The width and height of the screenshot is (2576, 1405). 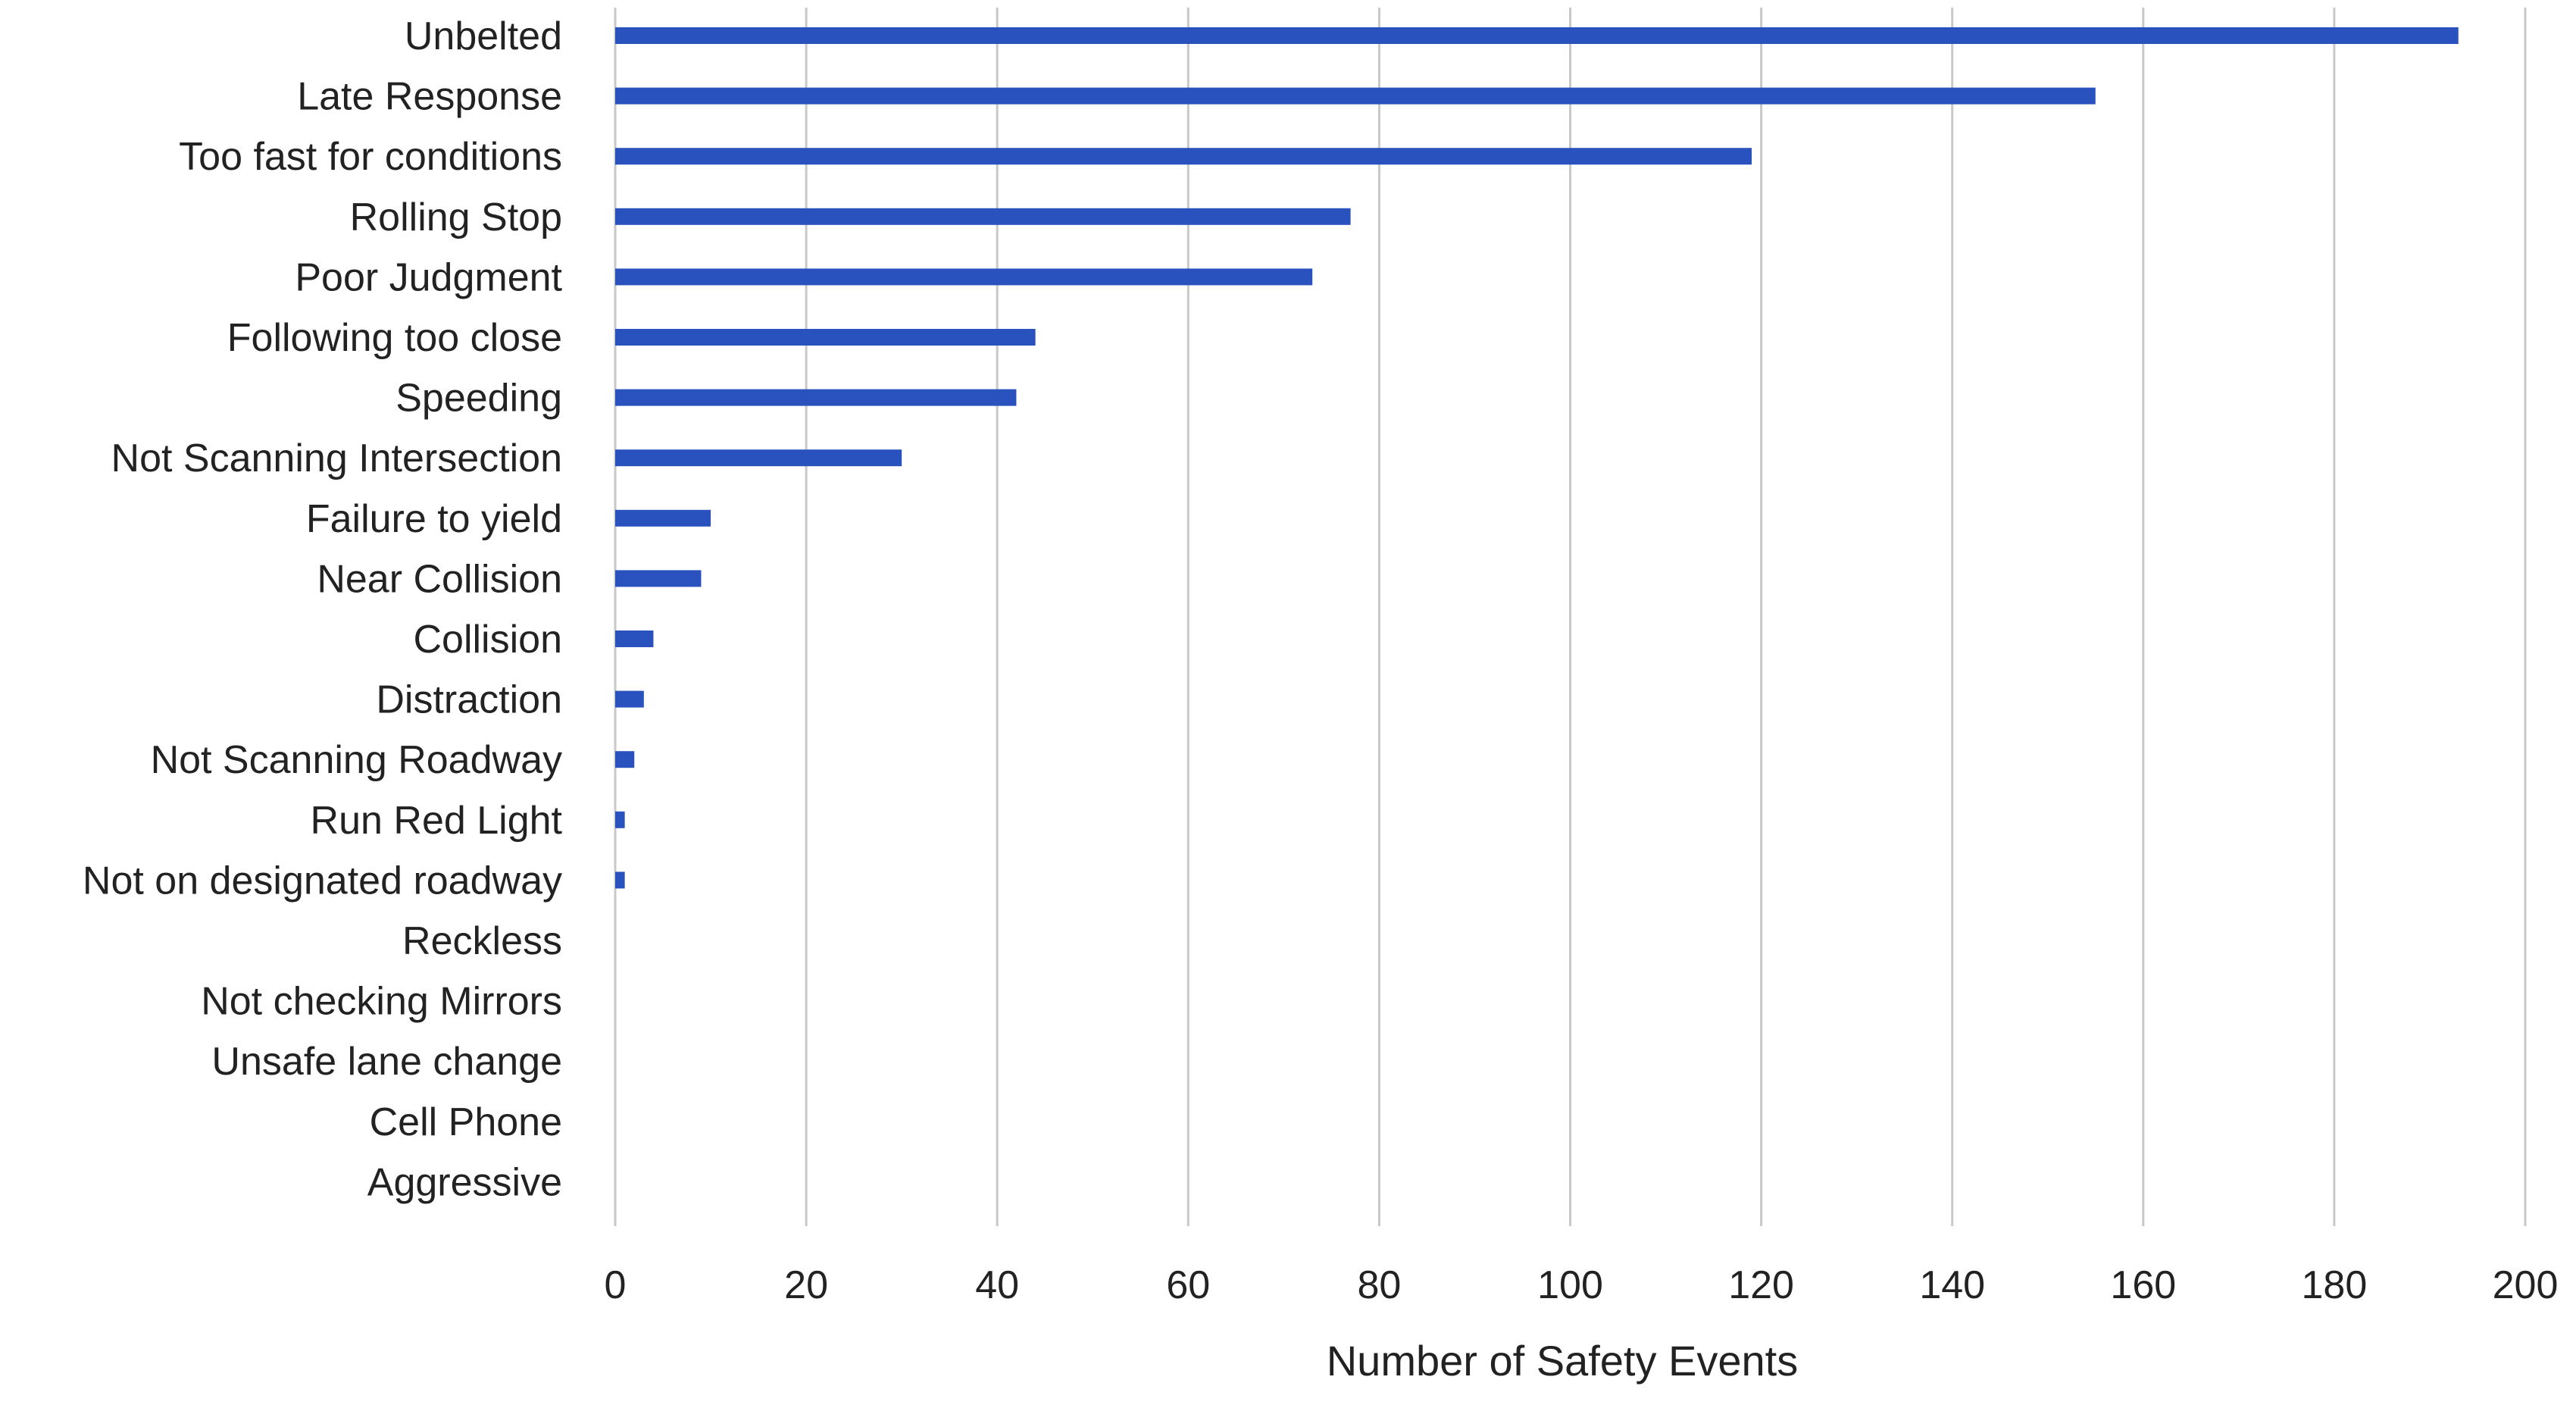 I want to click on x-tick-label: 60, so click(x=1188, y=1285).